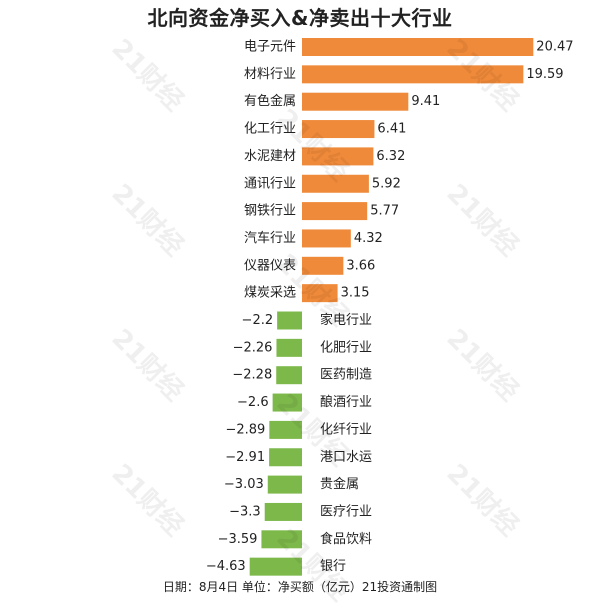 Image resolution: width=600 pixels, height=608 pixels. Describe the element at coordinates (270, 238) in the screenshot. I see `category-label-7: 汽车行业` at that location.